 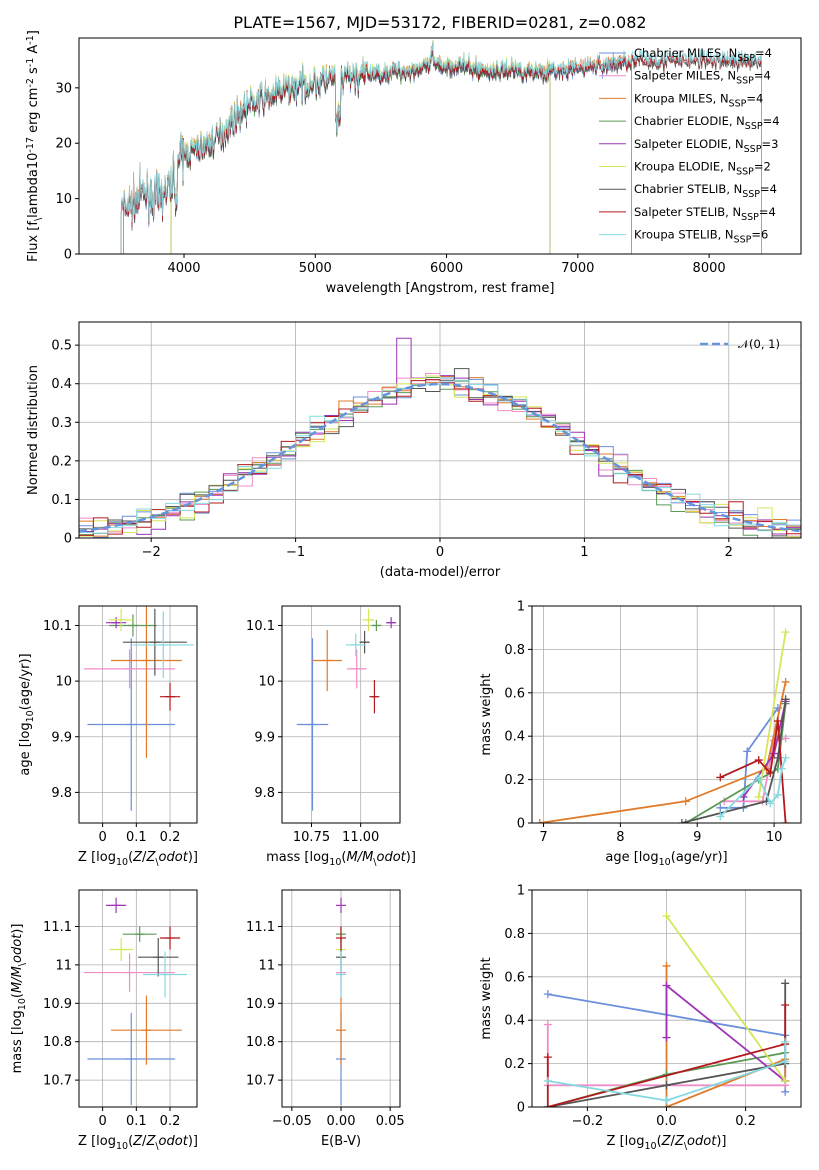 What do you see at coordinates (61, 500) in the screenshot?
I see `y-tick-label: 0.1` at bounding box center [61, 500].